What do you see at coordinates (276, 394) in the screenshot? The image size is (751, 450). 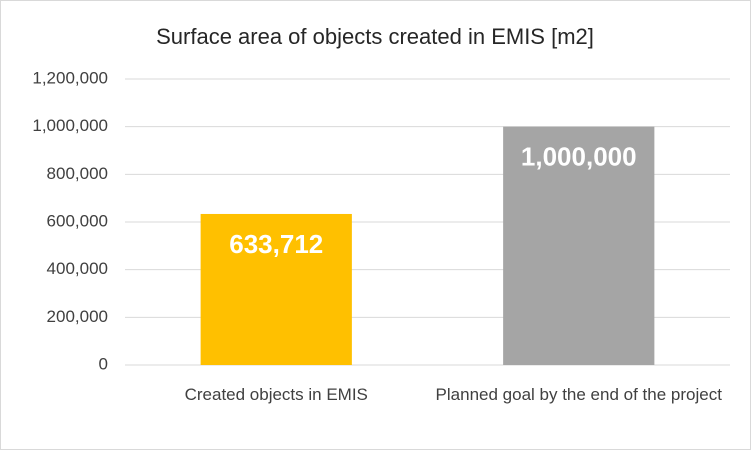 I see `x-tick-label: Created objects in EMIS` at bounding box center [276, 394].